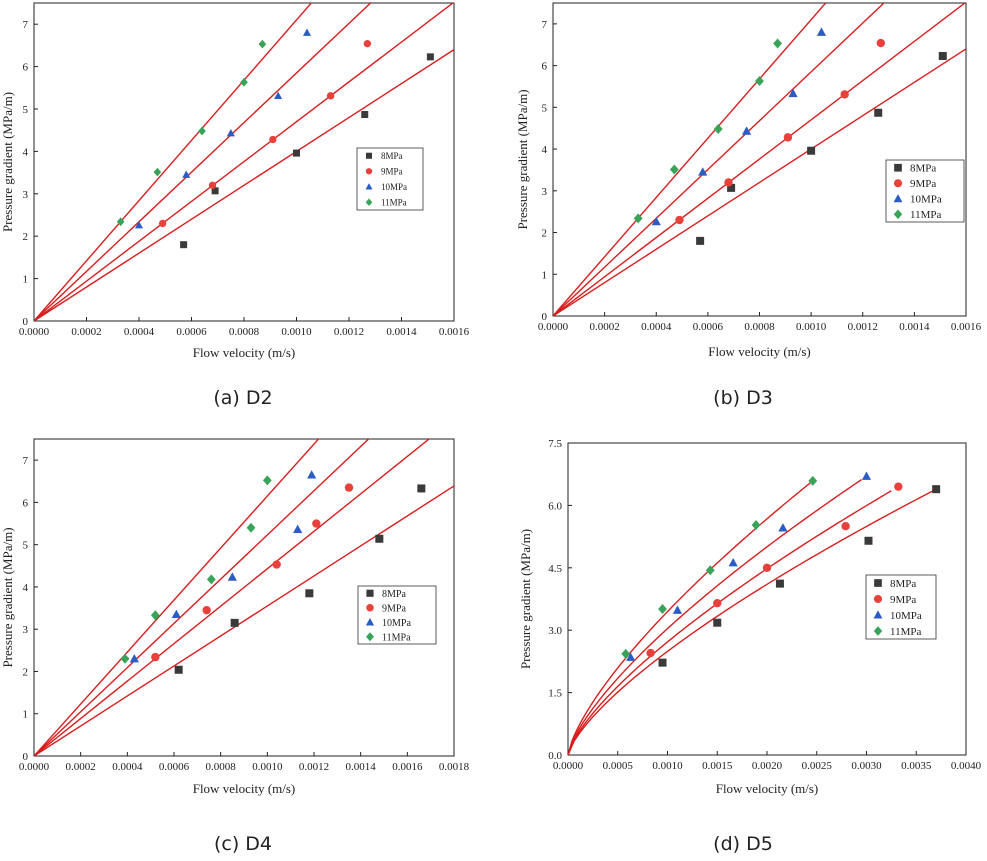 The image size is (987, 861). Describe the element at coordinates (901, 607) in the screenshot. I see `legend: 8MPa 9MPa 10MPa 11MPa` at that location.